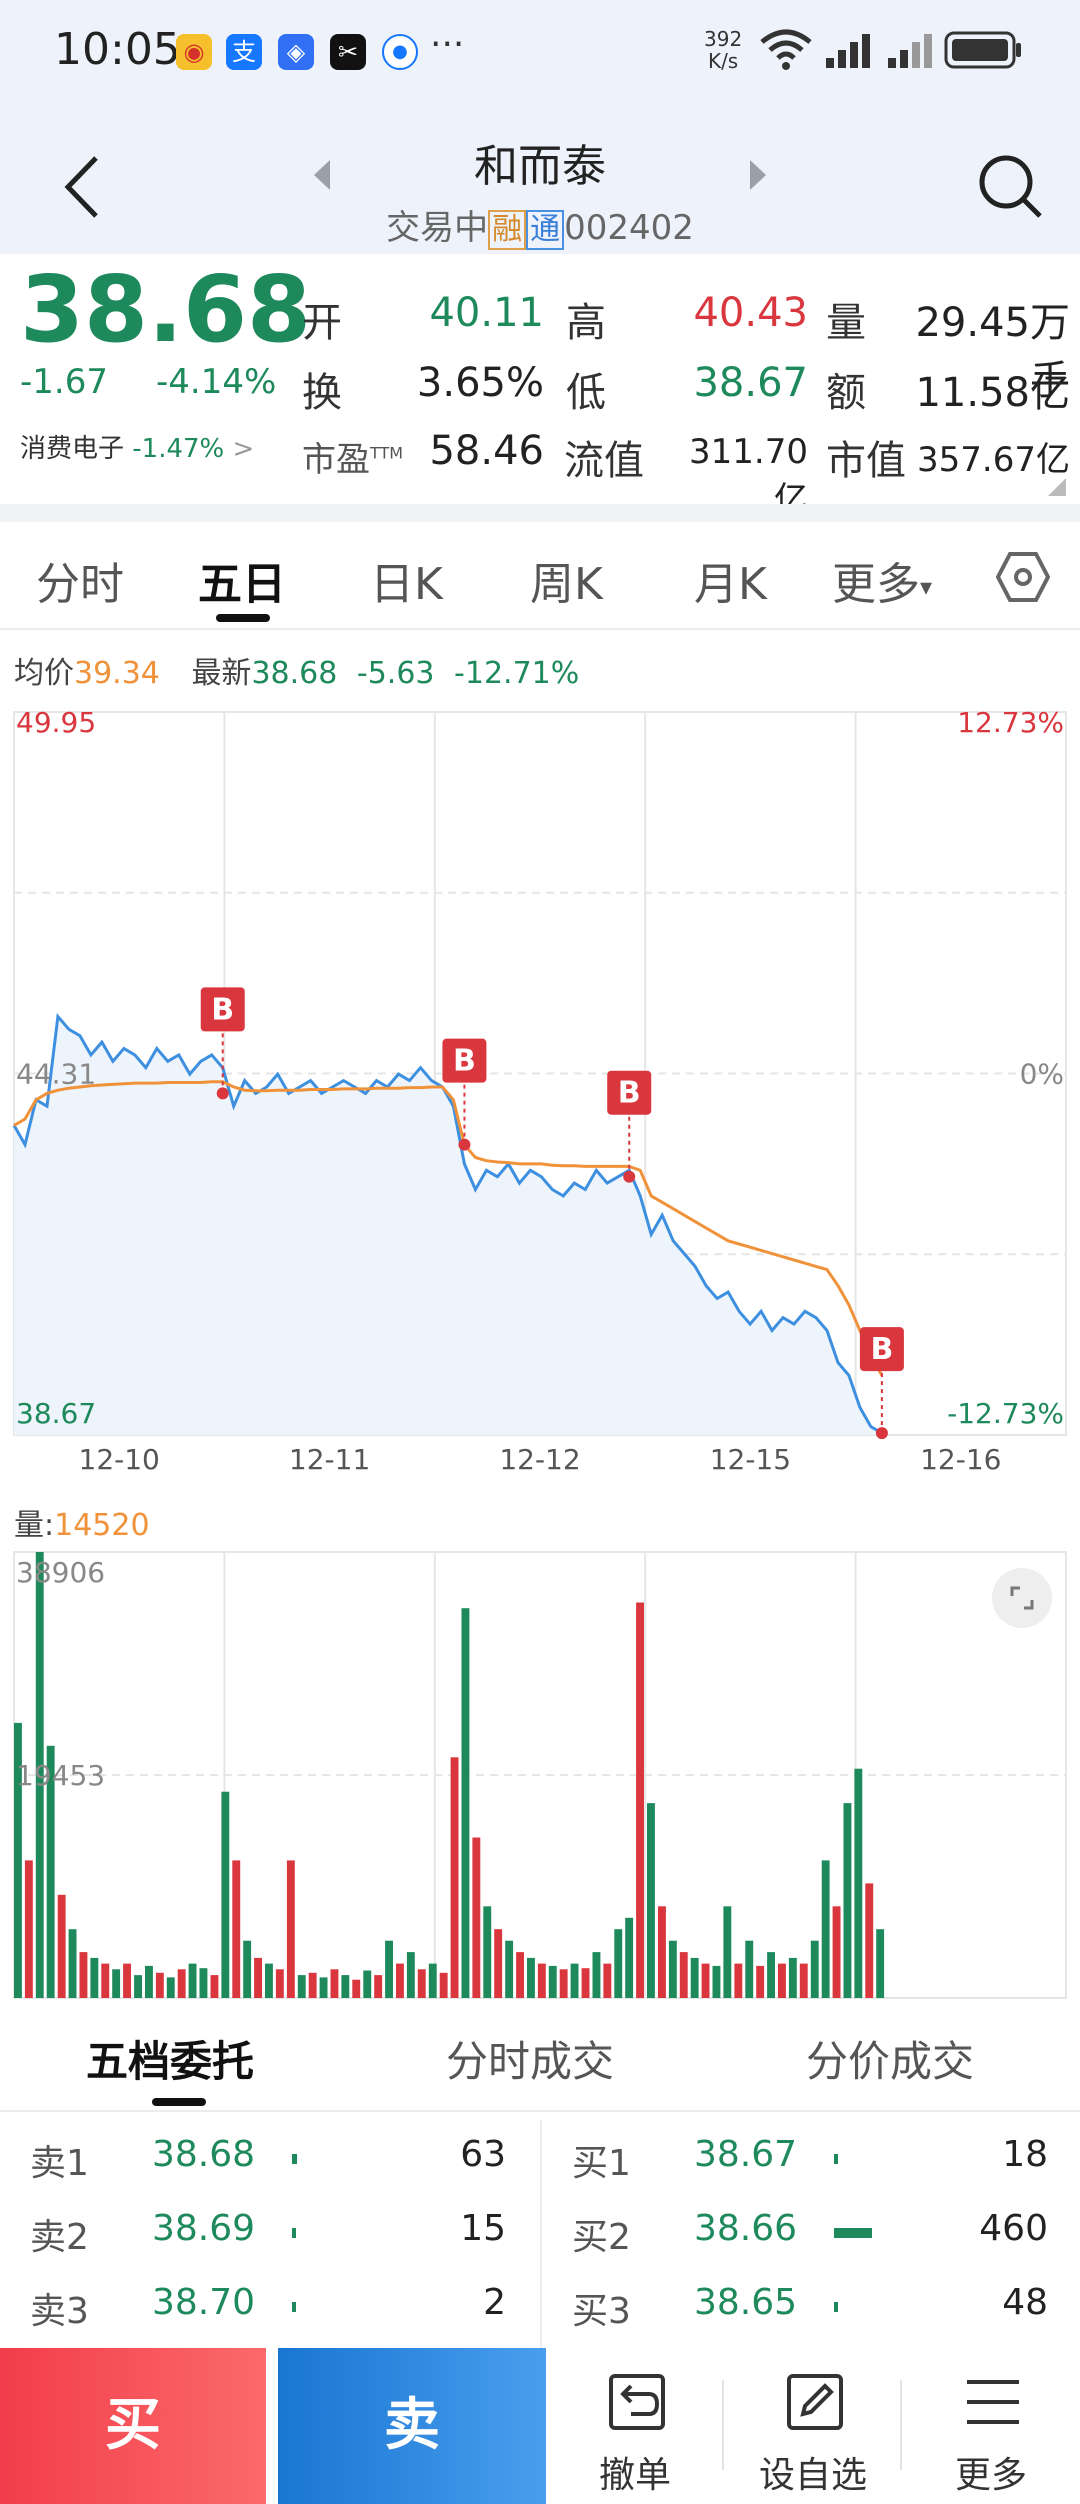 The image size is (1080, 2504). Describe the element at coordinates (406, 584) in the screenshot. I see `tab-daily-k: 日K` at that location.